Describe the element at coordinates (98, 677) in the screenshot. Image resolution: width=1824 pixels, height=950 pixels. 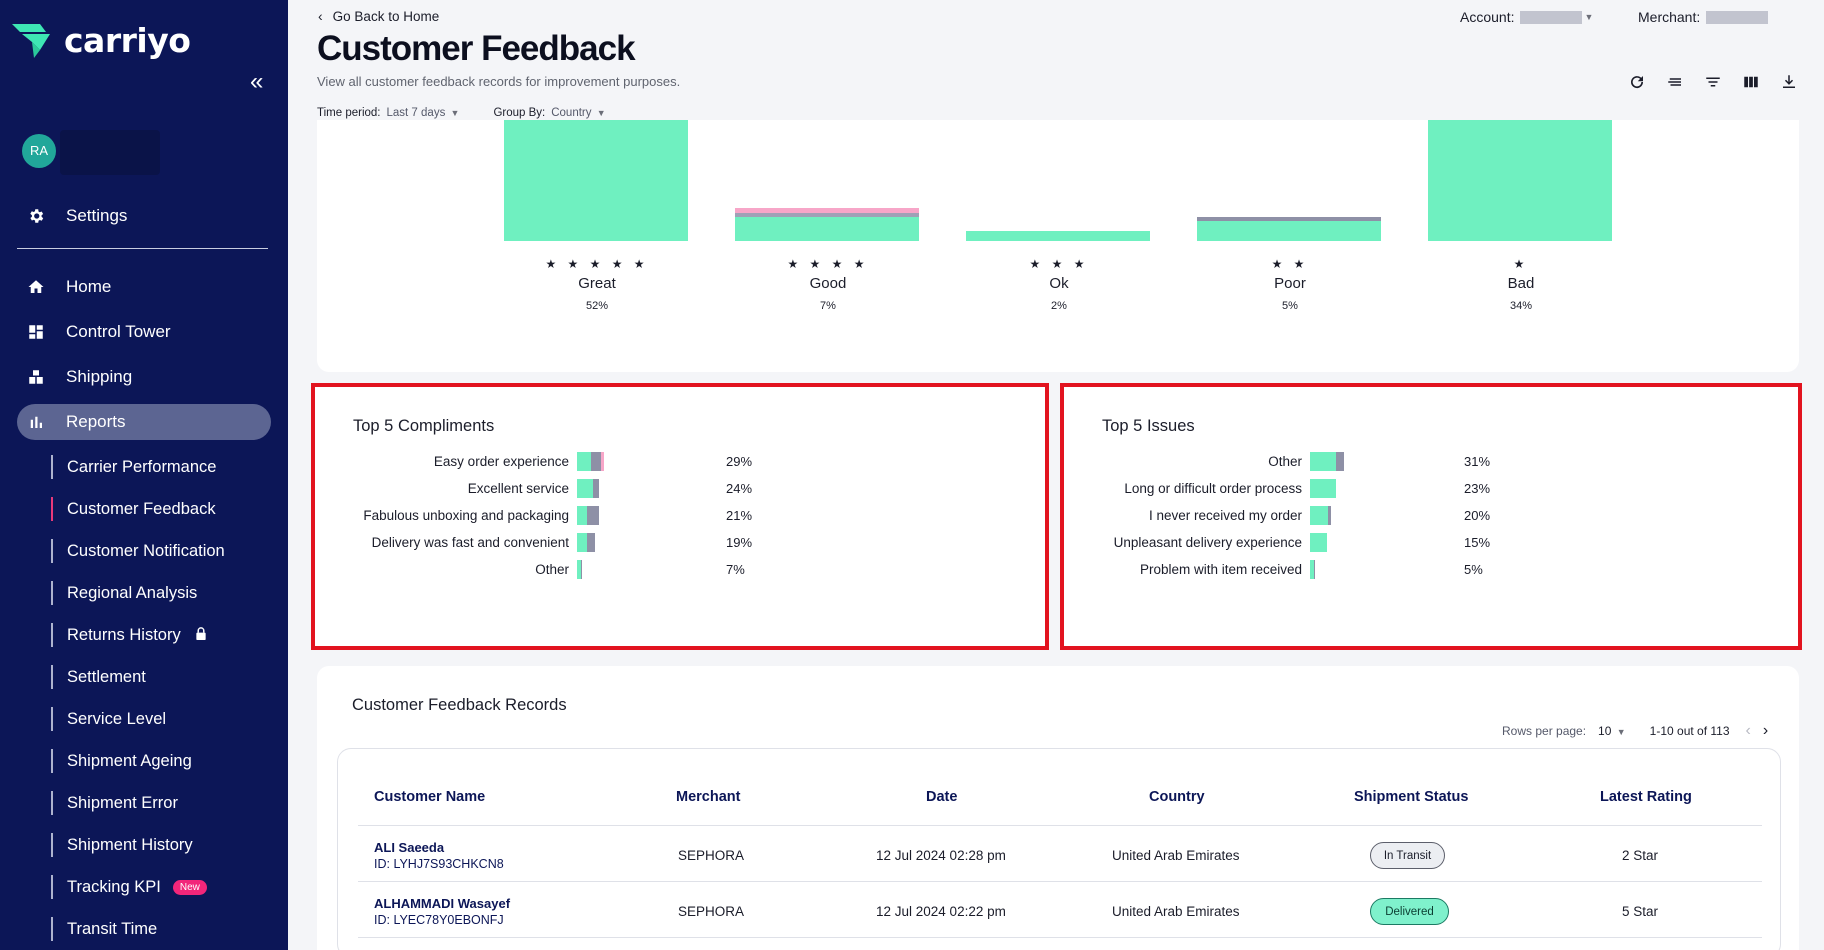
I see `report-link-settlement: Settlement` at that location.